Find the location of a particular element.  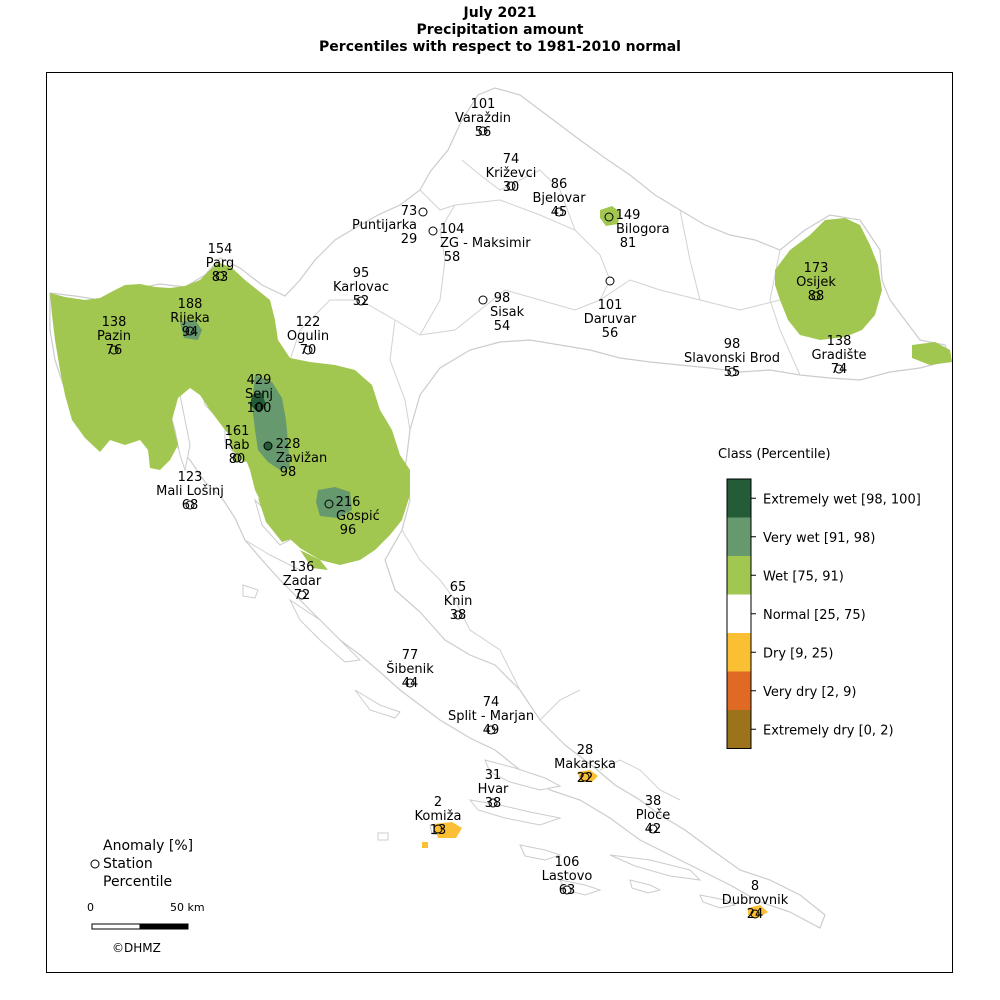

station-percentile: 49 is located at coordinates (491, 730).